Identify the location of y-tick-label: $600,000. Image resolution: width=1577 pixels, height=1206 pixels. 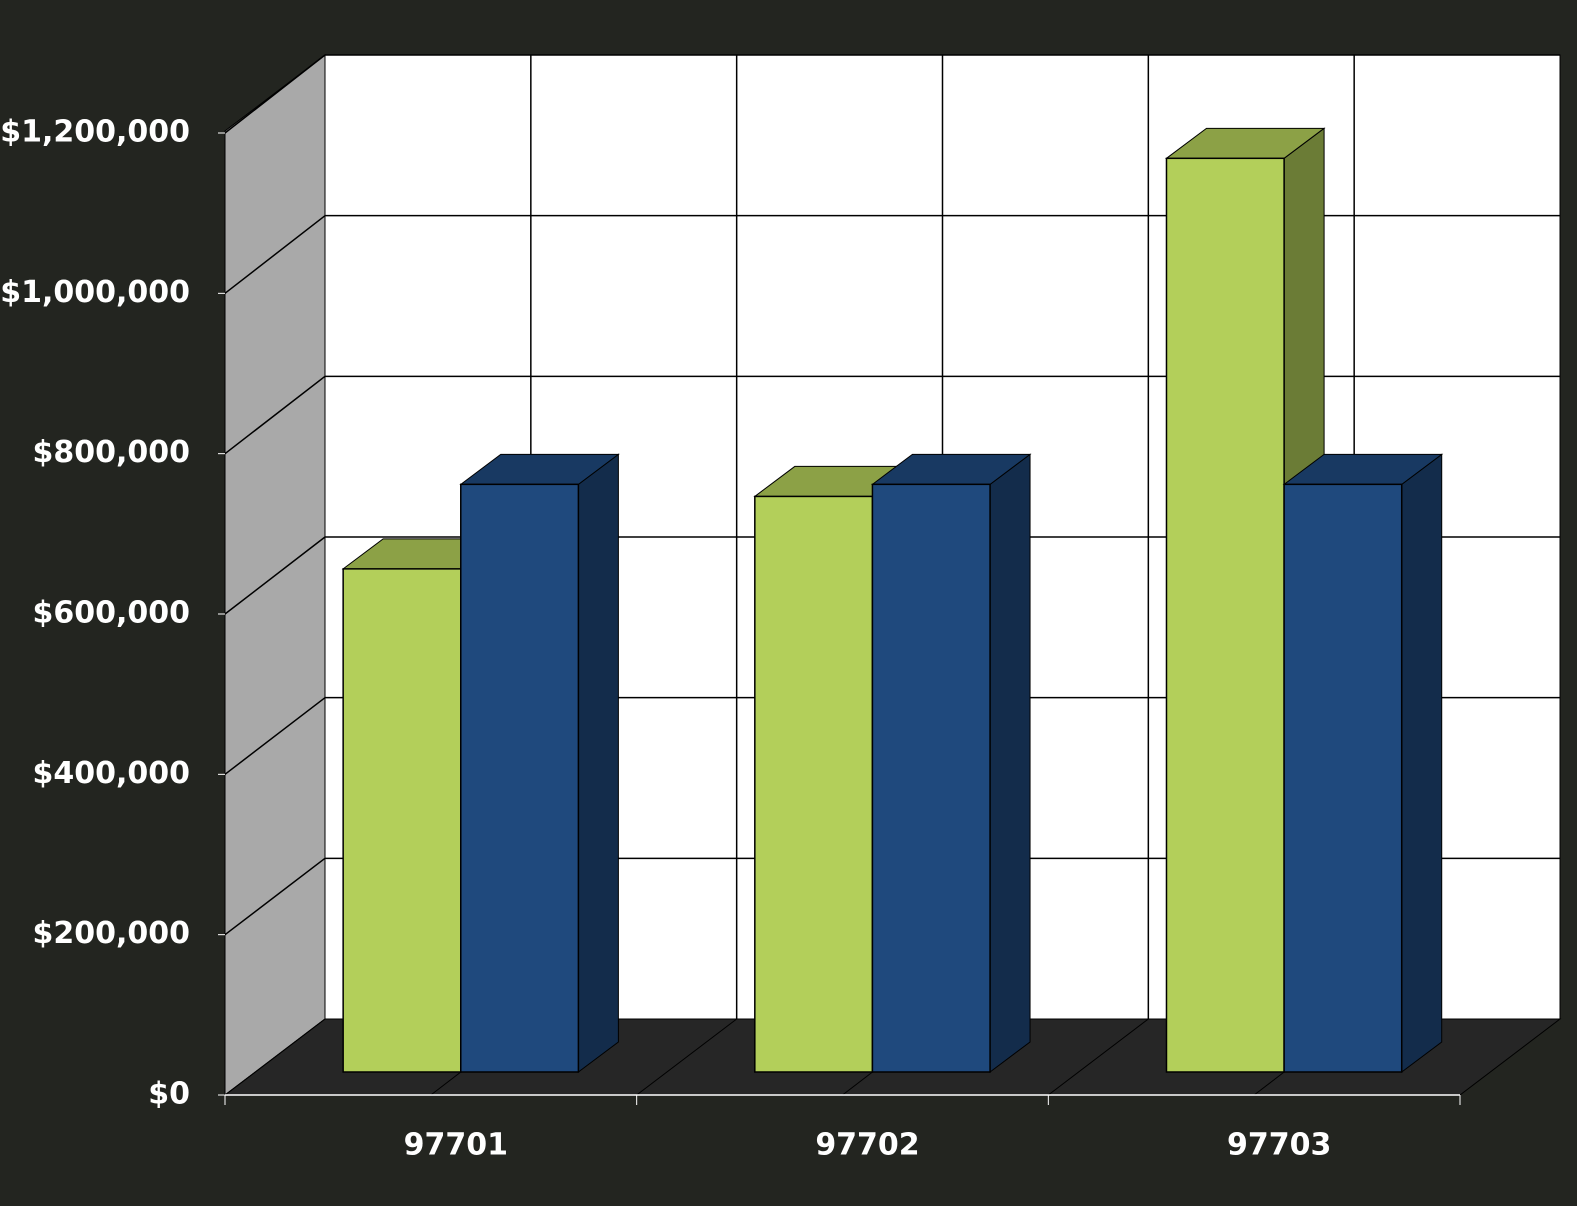
(111, 613).